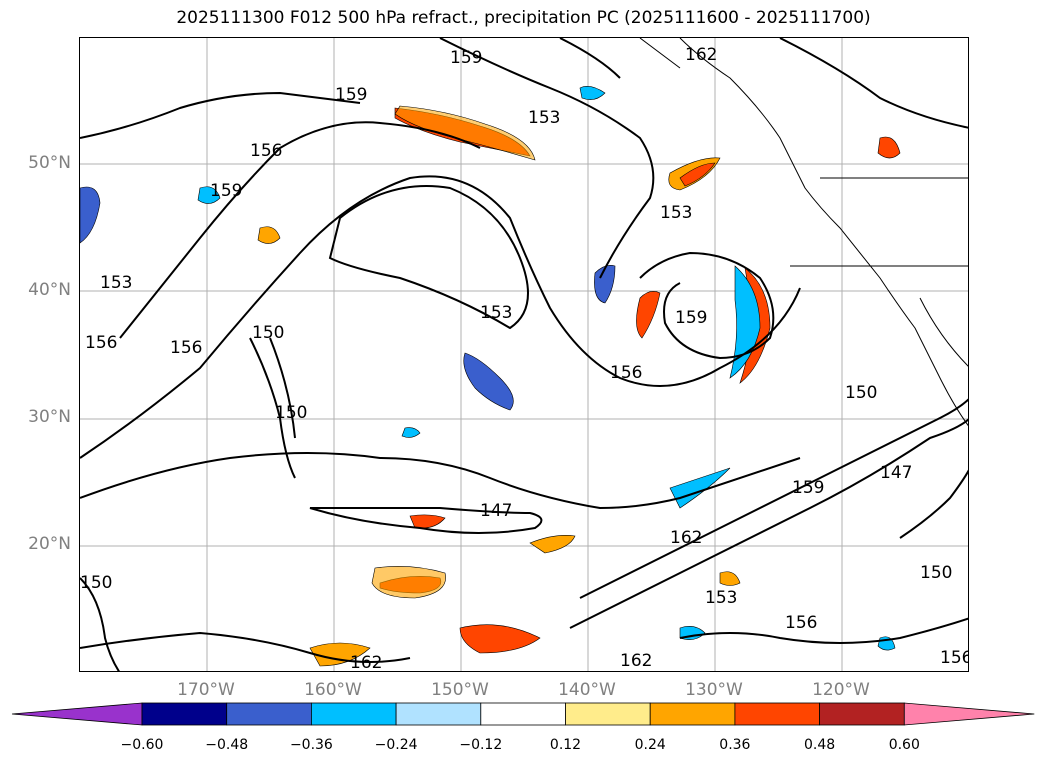 The width and height of the screenshot is (1047, 765). Describe the element at coordinates (841, 690) in the screenshot. I see `lon-label: 120°W` at that location.